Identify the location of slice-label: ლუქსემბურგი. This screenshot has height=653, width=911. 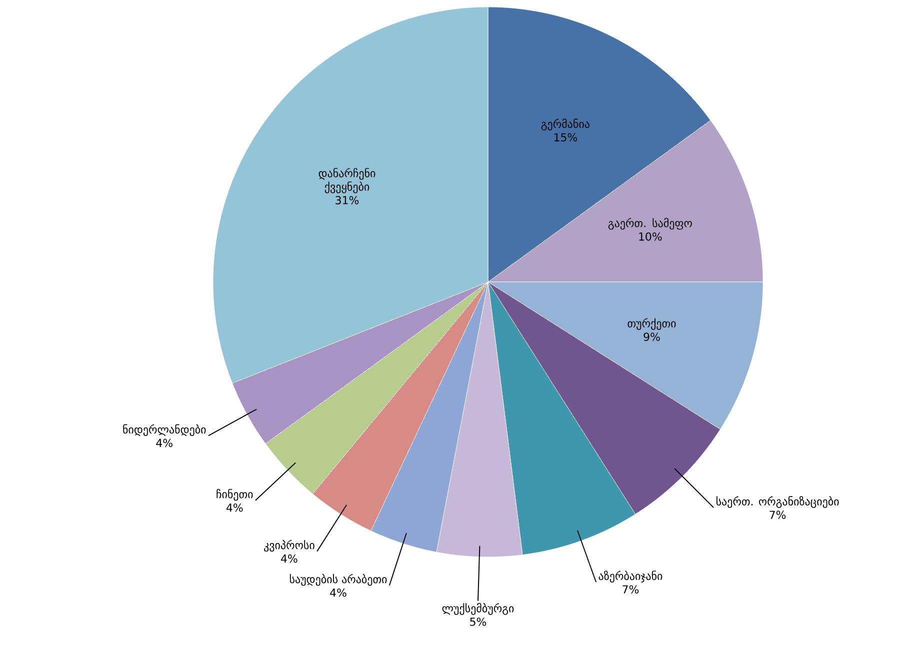
(478, 609).